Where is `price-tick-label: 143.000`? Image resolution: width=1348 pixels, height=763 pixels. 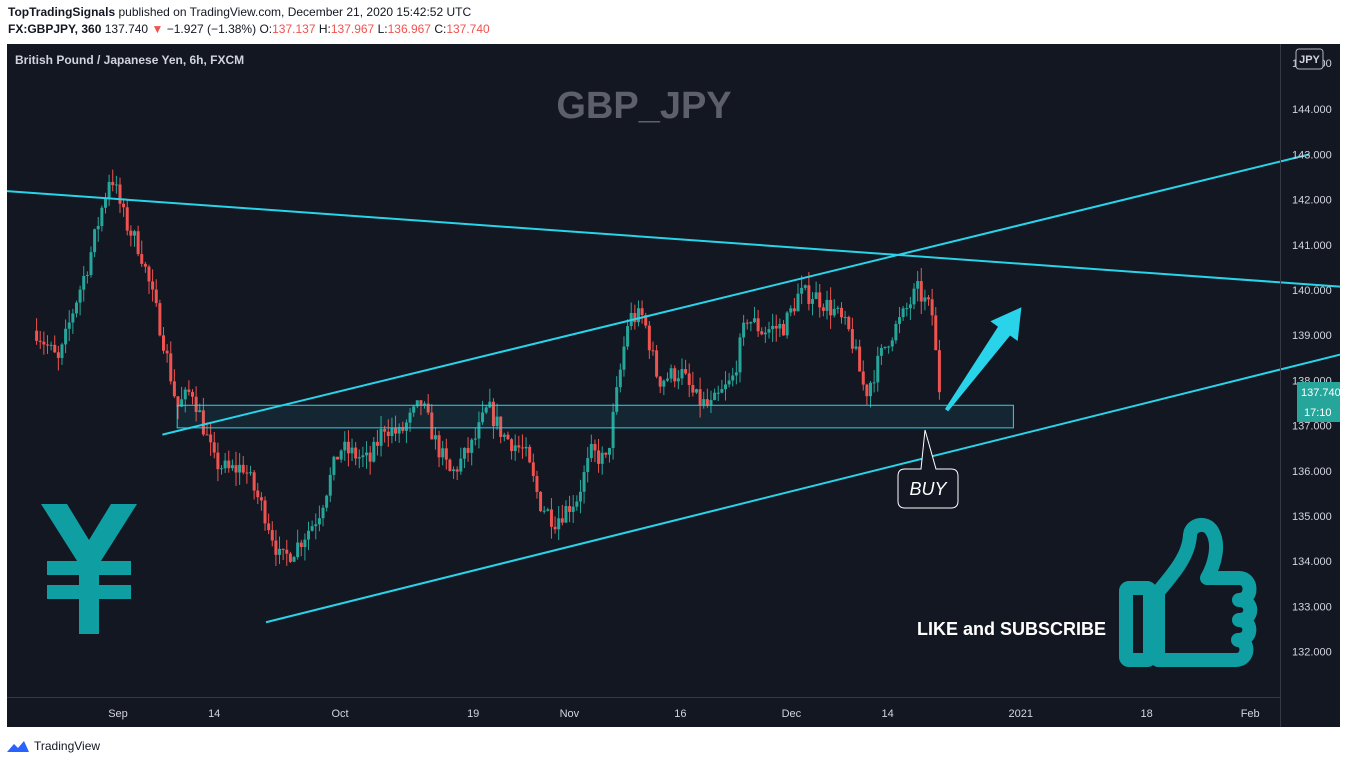
price-tick-label: 143.000 is located at coordinates (1312, 155).